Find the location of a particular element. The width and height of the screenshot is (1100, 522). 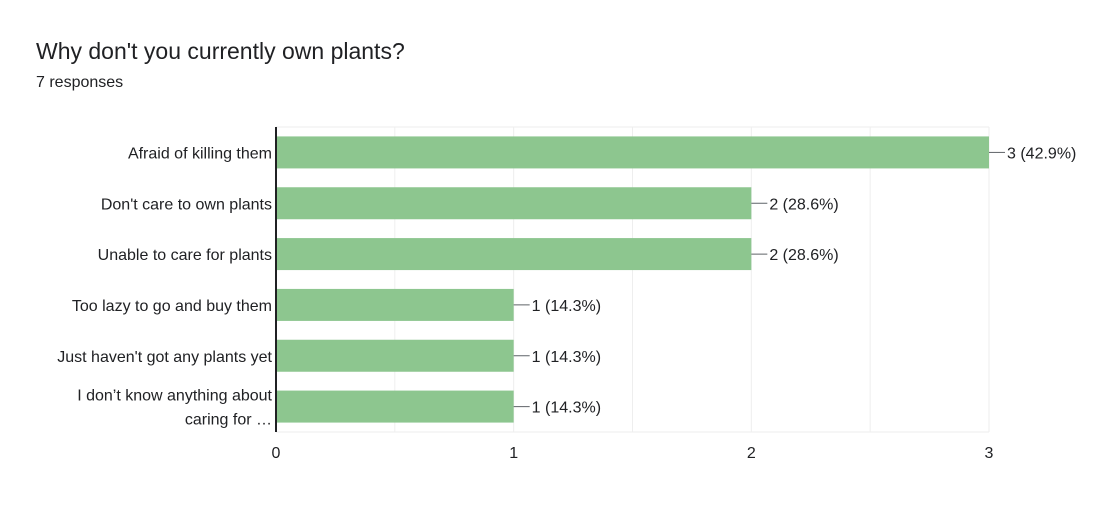

category-label: Afraid of killing them is located at coordinates (200, 153).